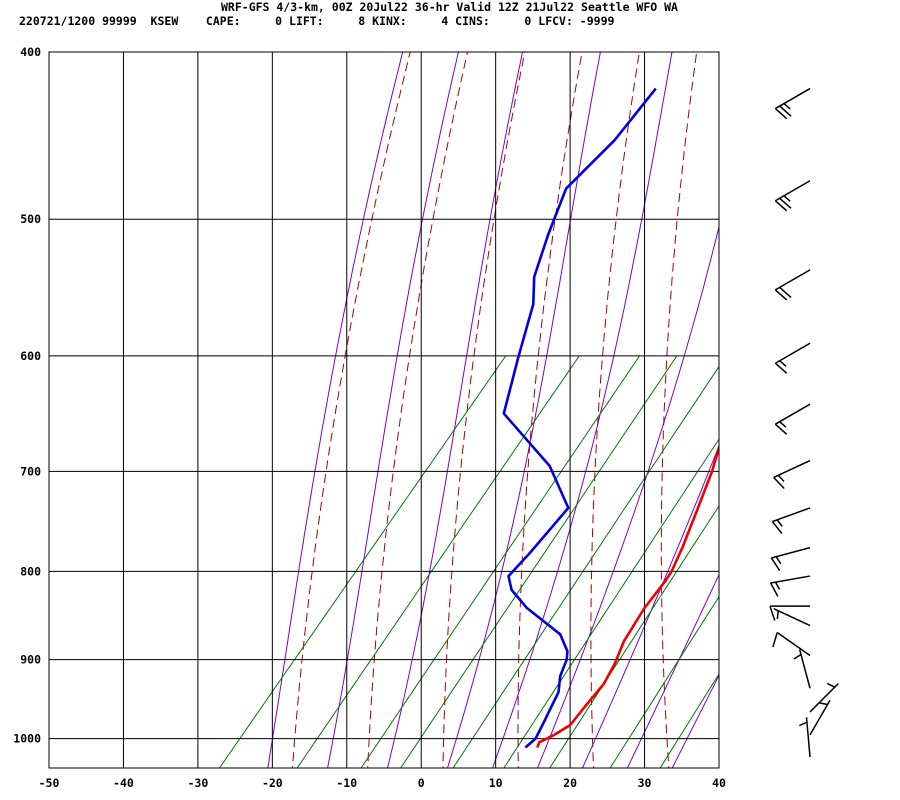  I want to click on y-tick-label: 700, so click(30, 471).